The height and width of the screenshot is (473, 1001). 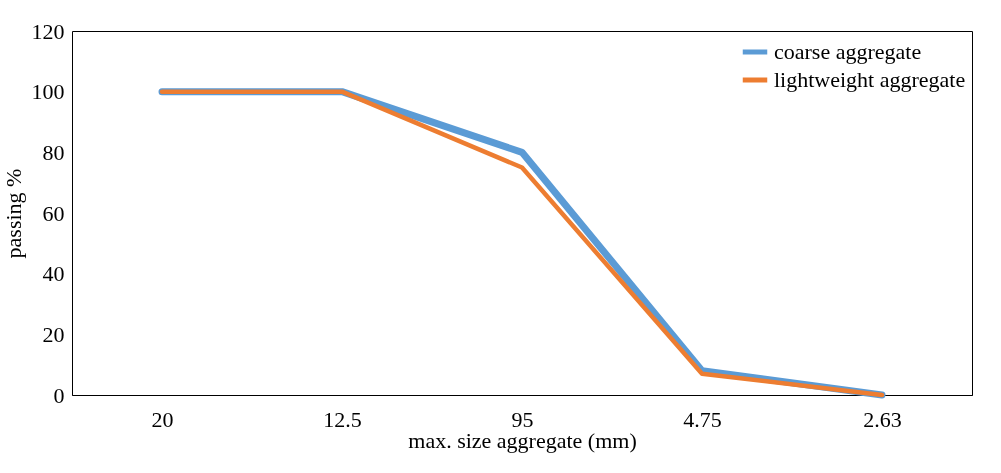 I want to click on legend-label: coarse aggregate, so click(x=848, y=51).